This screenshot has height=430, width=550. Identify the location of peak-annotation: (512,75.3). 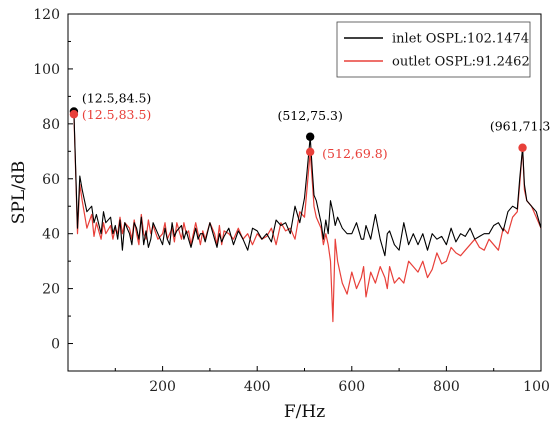
(309, 115).